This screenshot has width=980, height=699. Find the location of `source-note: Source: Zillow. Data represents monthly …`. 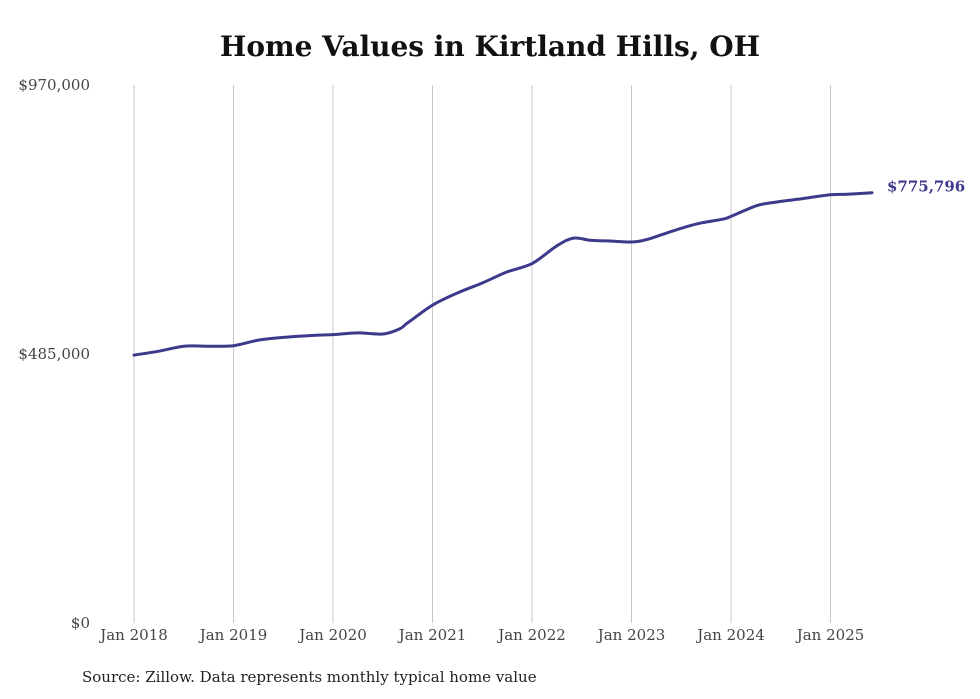

source-note: Source: Zillow. Data represents monthly … is located at coordinates (309, 677).